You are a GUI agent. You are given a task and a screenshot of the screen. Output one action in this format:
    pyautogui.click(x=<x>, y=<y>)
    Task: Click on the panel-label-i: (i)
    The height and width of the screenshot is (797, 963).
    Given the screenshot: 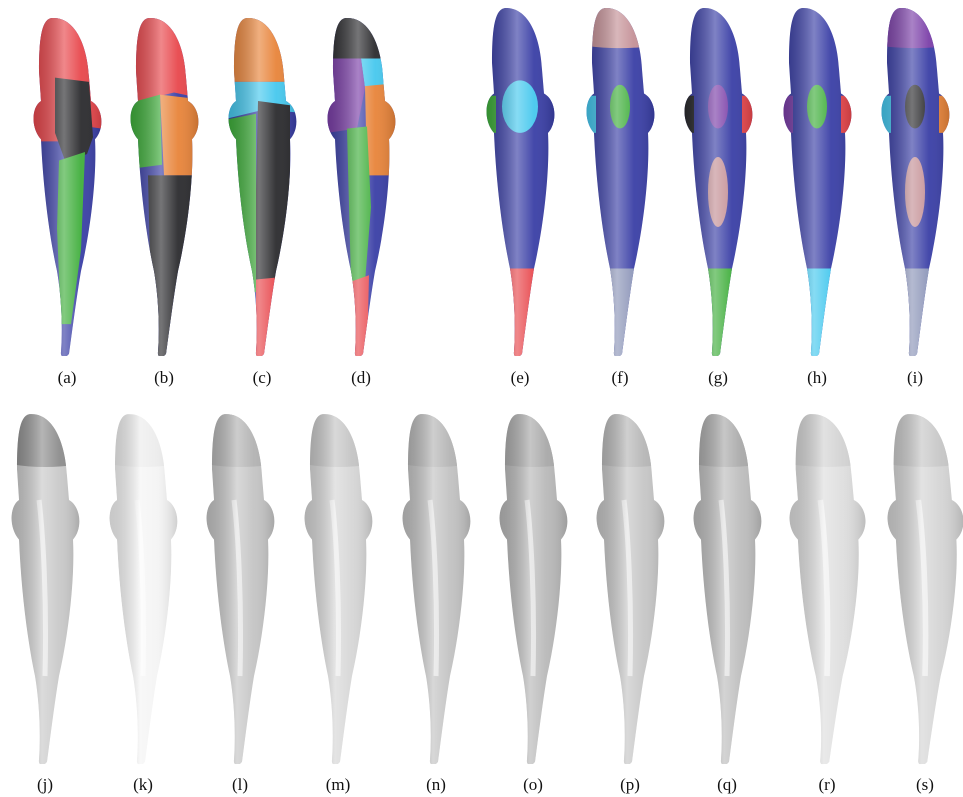 What is the action you would take?
    pyautogui.click(x=915, y=377)
    